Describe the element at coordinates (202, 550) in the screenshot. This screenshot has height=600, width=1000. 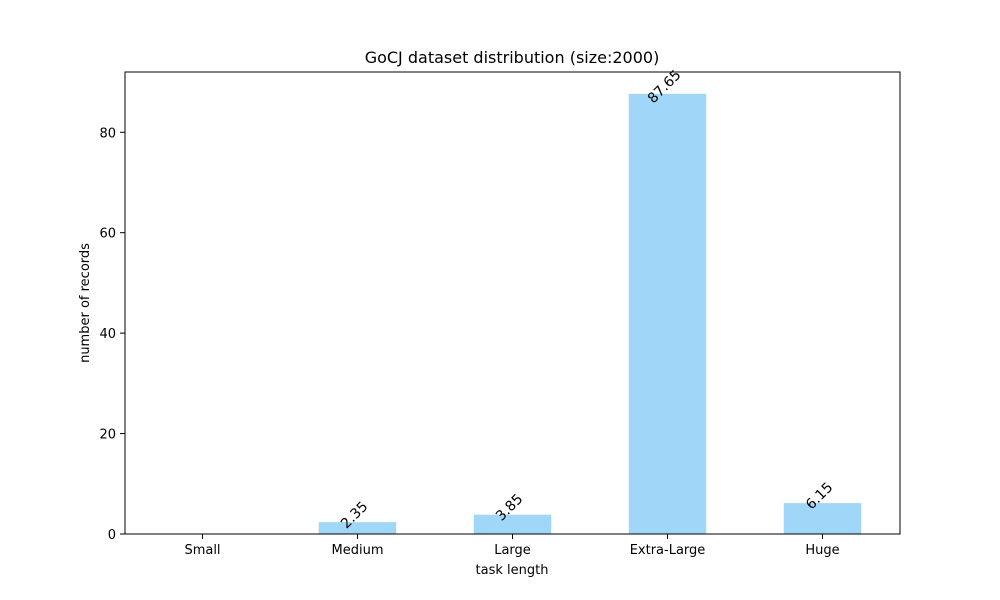
I see `x-tick-label-small: Small` at that location.